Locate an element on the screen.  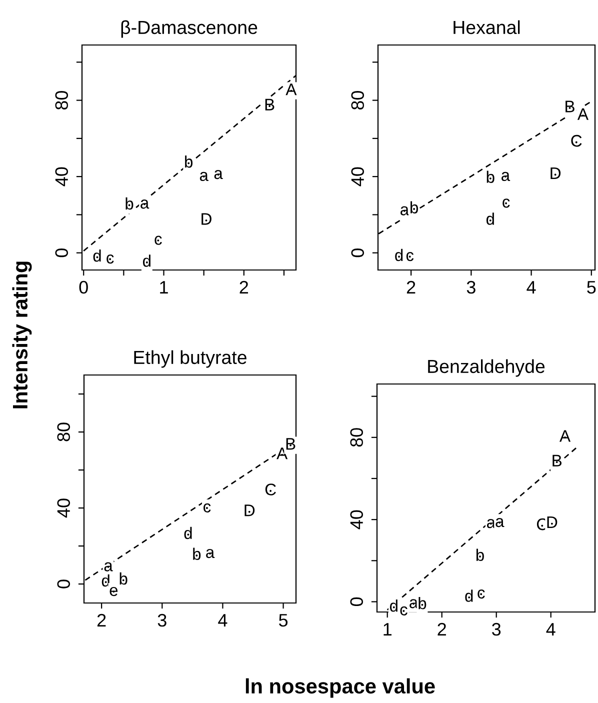
chart-title: Hexanal is located at coordinates (487, 27).